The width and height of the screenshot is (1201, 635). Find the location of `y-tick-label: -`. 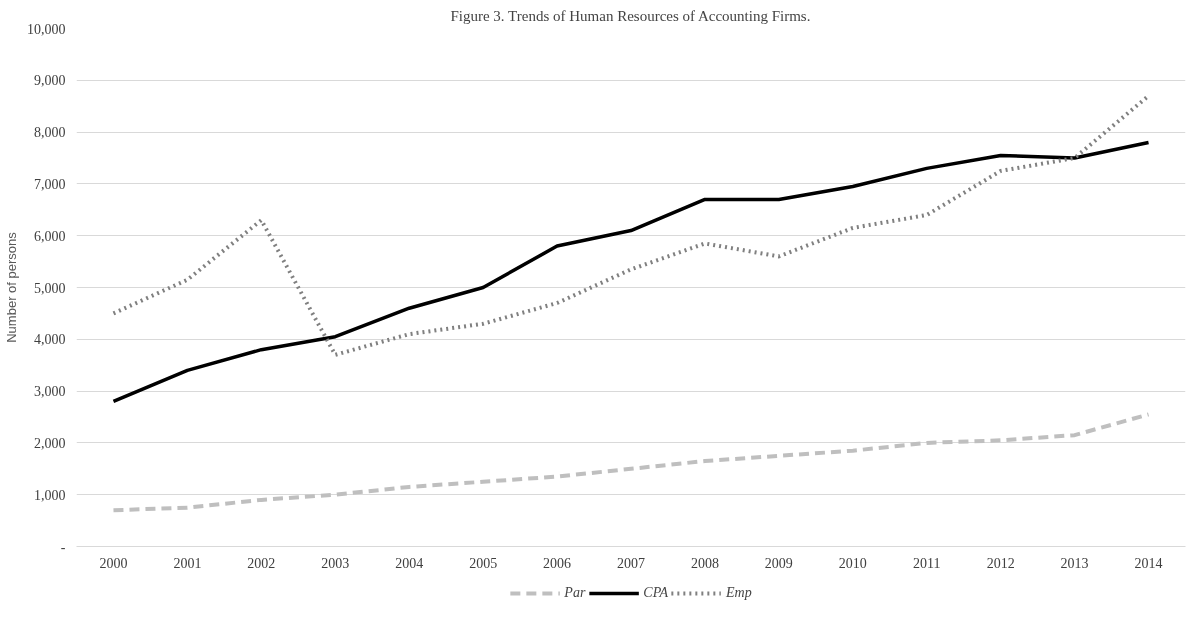

y-tick-label: - is located at coordinates (63, 547).